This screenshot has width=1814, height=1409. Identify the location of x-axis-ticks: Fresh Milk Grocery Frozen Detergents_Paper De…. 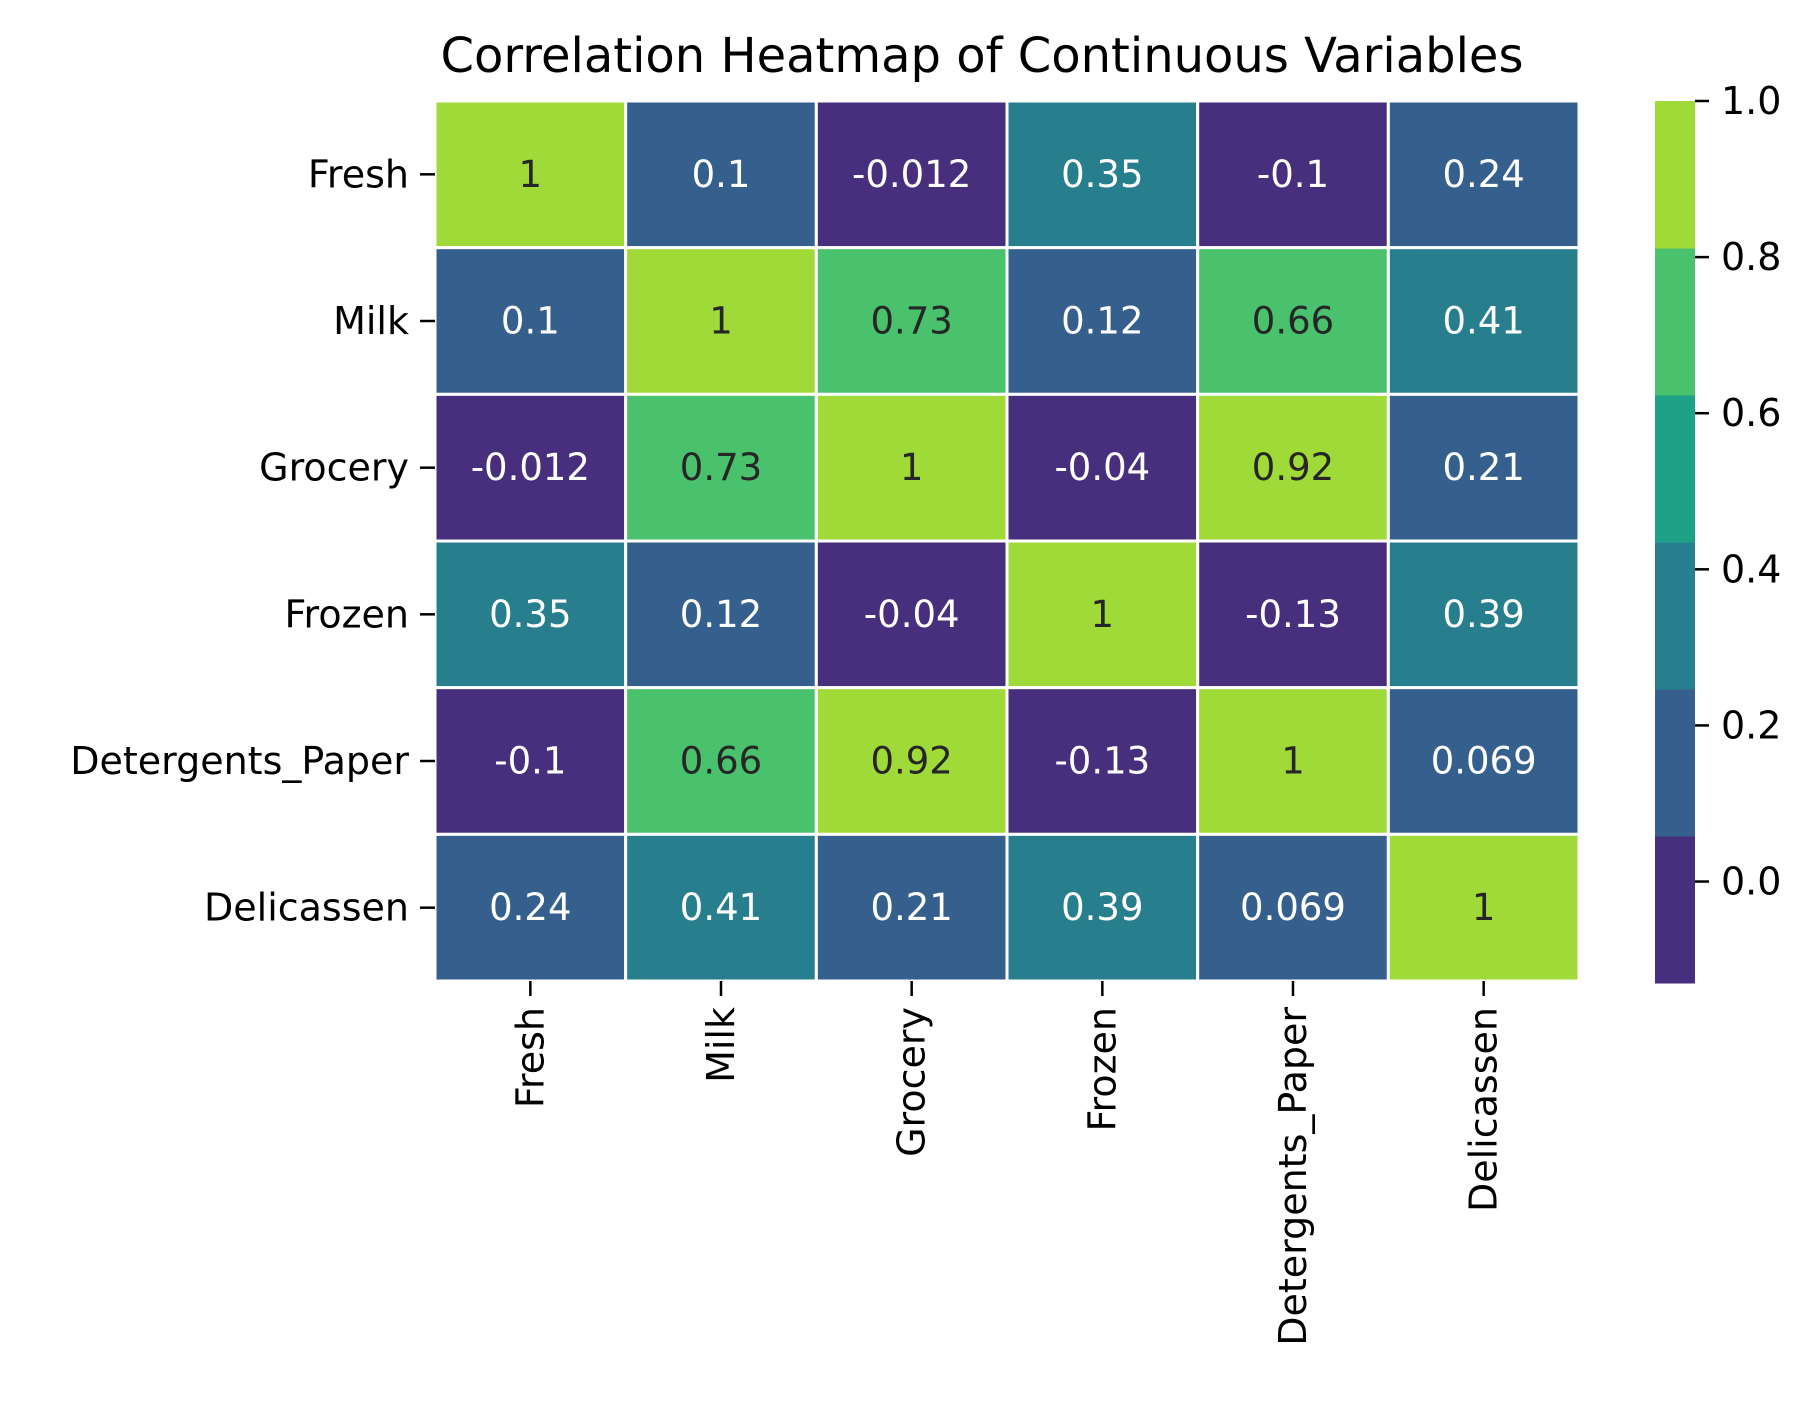
(1007, 1163).